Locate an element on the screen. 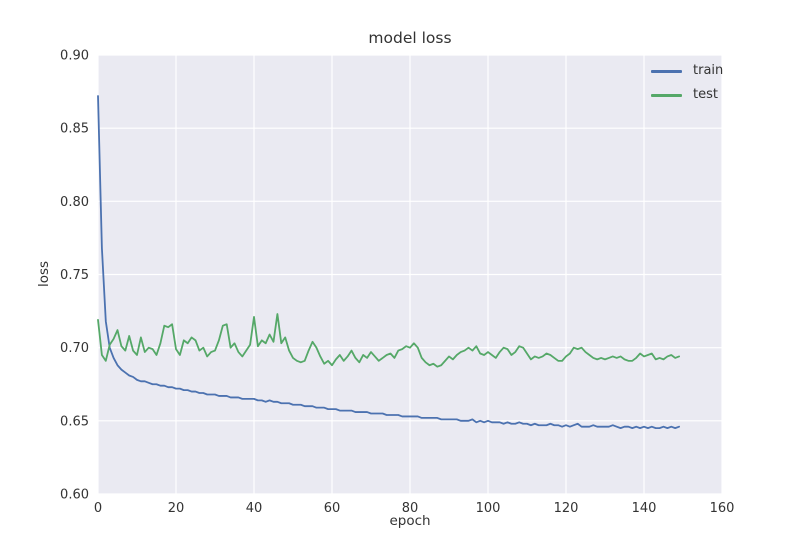 This screenshot has width=800, height=550. y-tick-label: 0.80 is located at coordinates (74, 202).